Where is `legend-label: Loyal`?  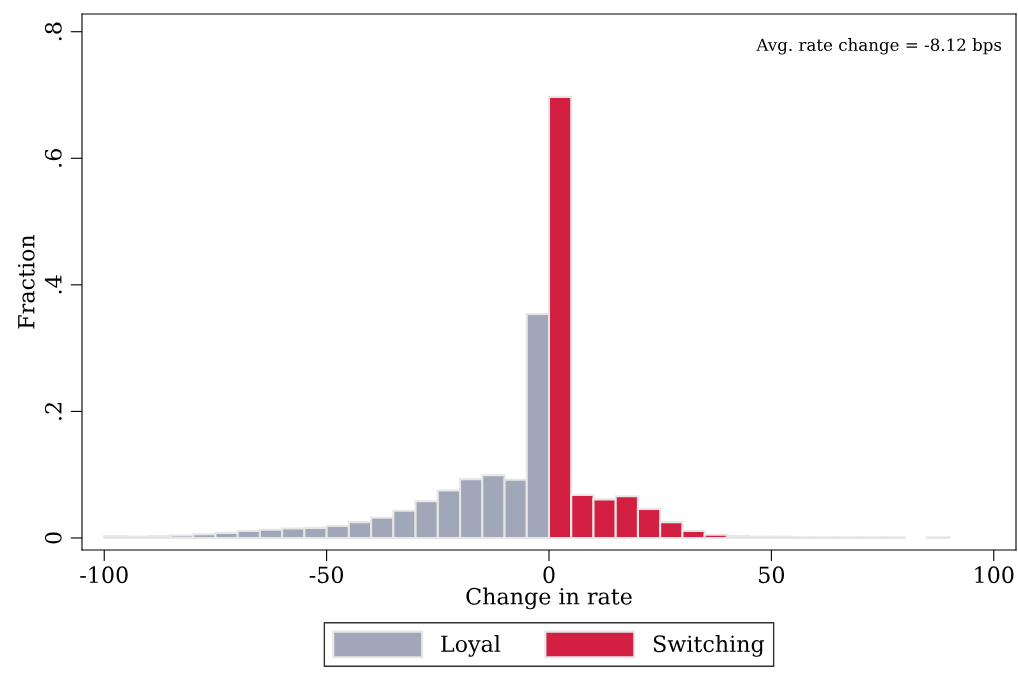
legend-label: Loyal is located at coordinates (471, 645).